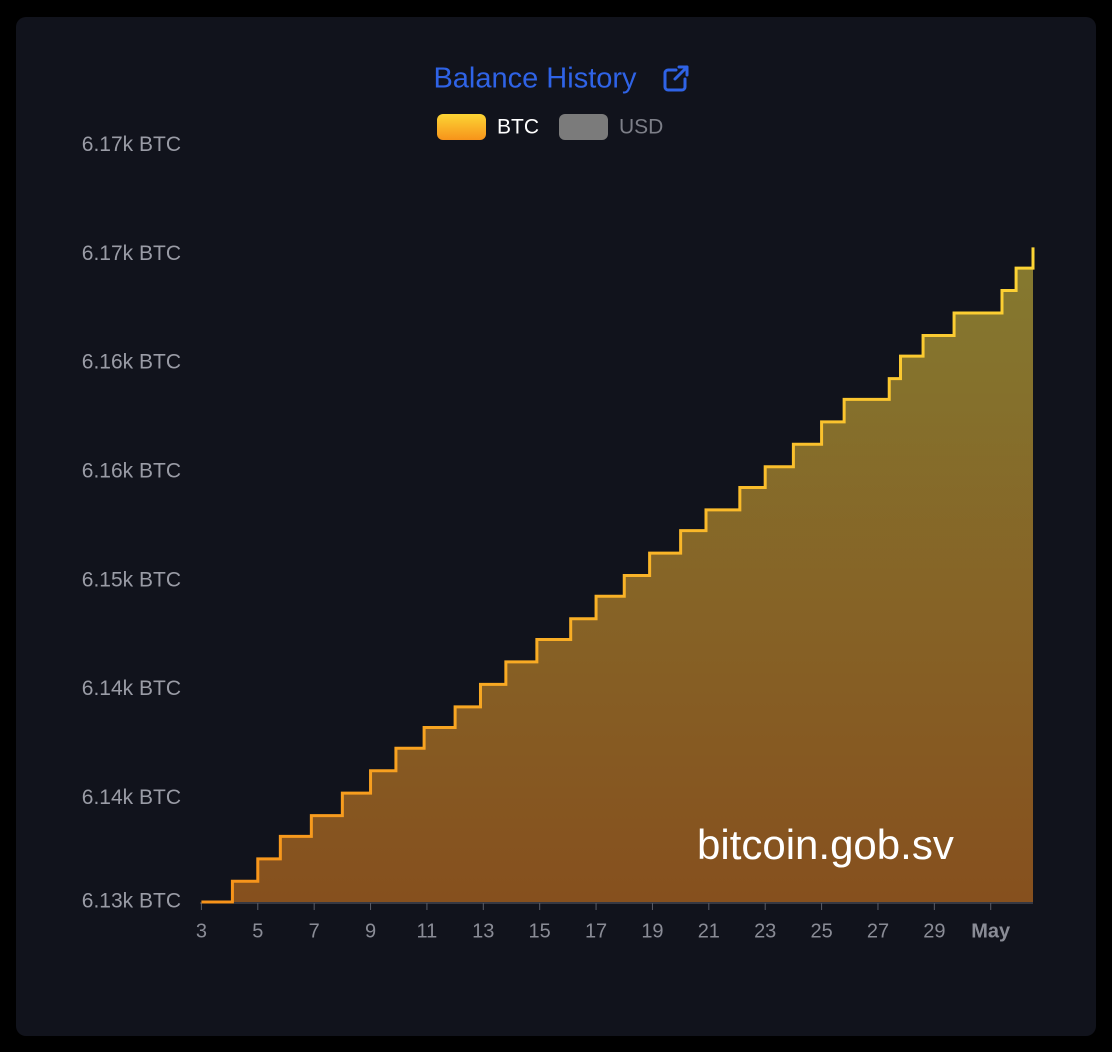 The image size is (1112, 1052). I want to click on x-tick-label: 23, so click(765, 931).